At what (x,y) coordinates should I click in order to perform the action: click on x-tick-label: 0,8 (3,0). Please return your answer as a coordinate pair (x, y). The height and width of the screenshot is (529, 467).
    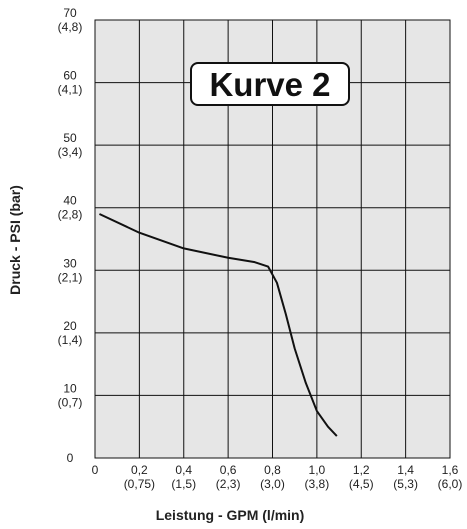
    Looking at the image, I should click on (272, 477).